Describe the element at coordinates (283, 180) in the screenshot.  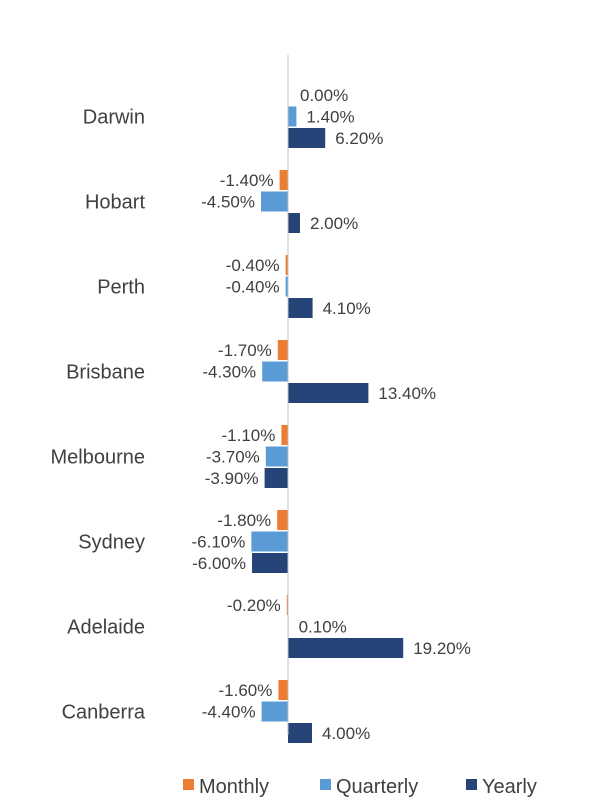
I see `bar-monthly-hobart` at that location.